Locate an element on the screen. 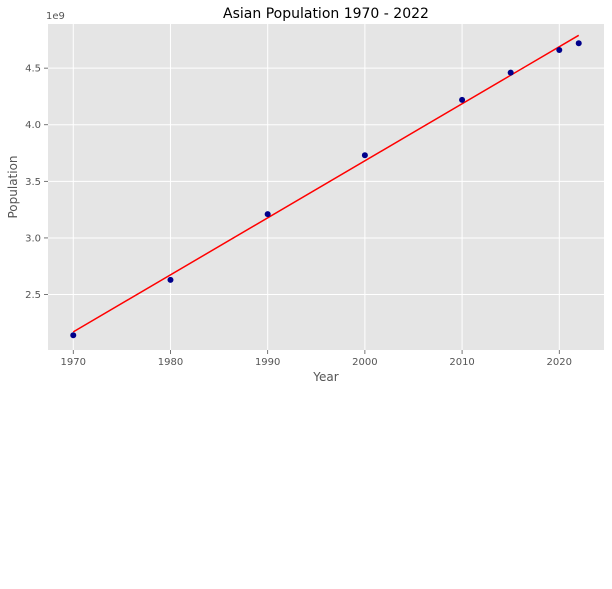 The width and height of the screenshot is (612, 589). x-tick-label: 2020 is located at coordinates (559, 362).